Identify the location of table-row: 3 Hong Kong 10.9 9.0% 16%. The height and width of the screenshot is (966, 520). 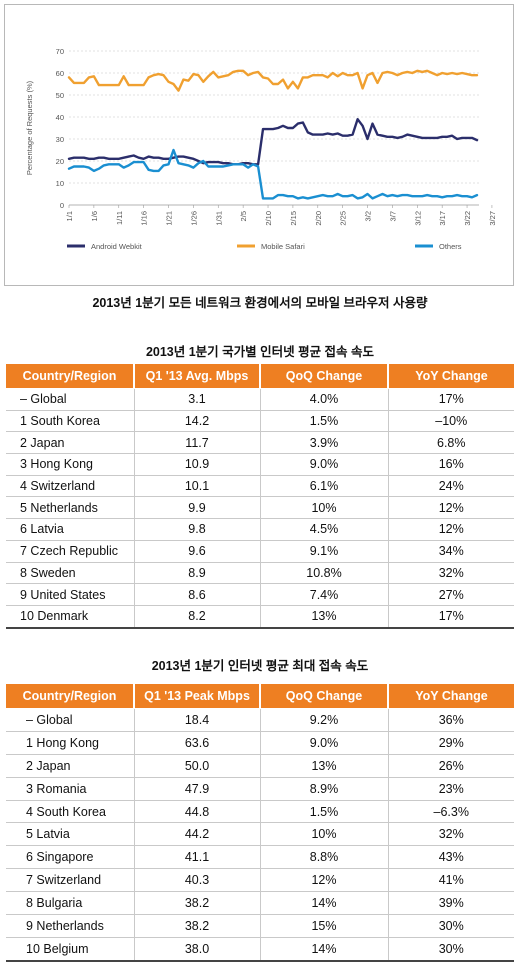
(260, 464).